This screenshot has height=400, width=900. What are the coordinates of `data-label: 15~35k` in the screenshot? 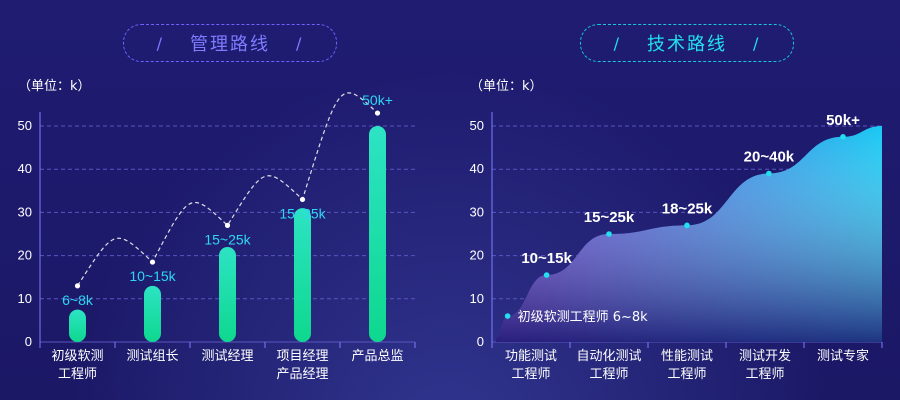 It's located at (302, 213).